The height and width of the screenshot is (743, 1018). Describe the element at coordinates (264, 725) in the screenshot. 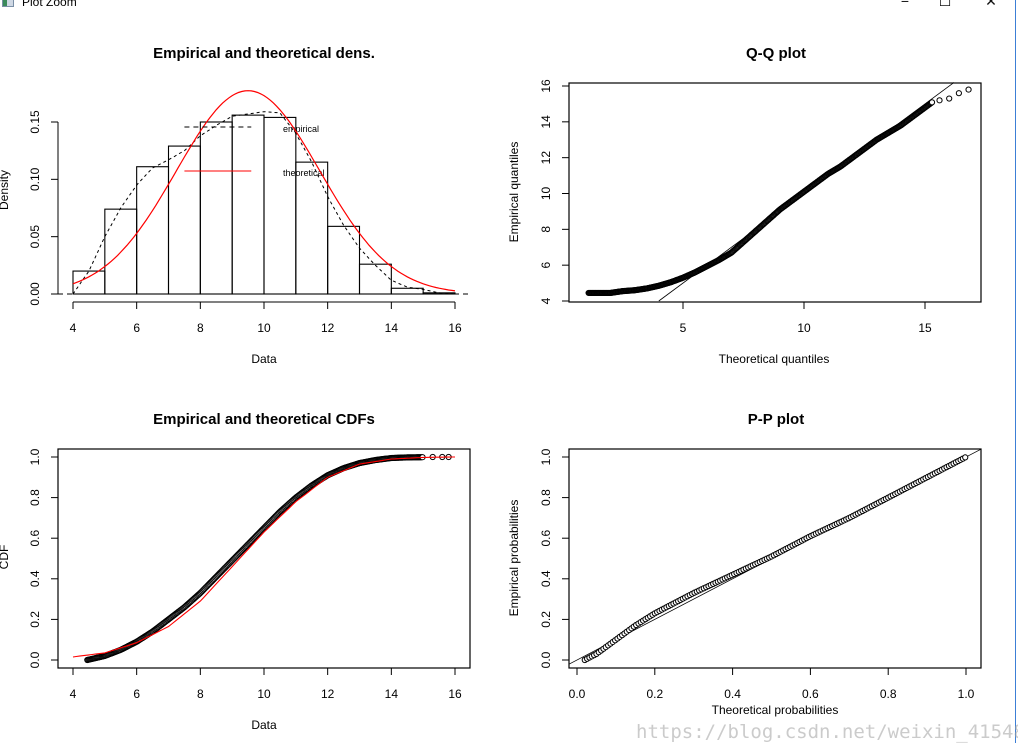

I see `cdf-plot-xlabel: Data` at that location.